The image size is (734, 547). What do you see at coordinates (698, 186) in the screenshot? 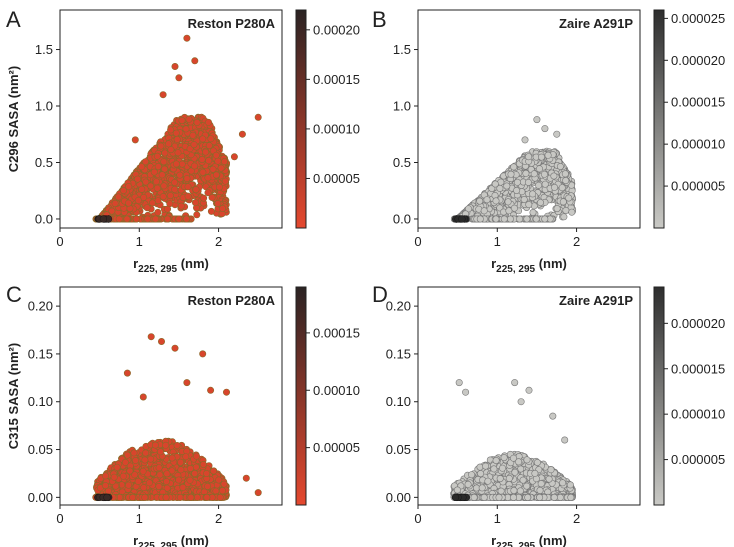
I see `colorbar-tick-label: 0.000005` at bounding box center [698, 186].